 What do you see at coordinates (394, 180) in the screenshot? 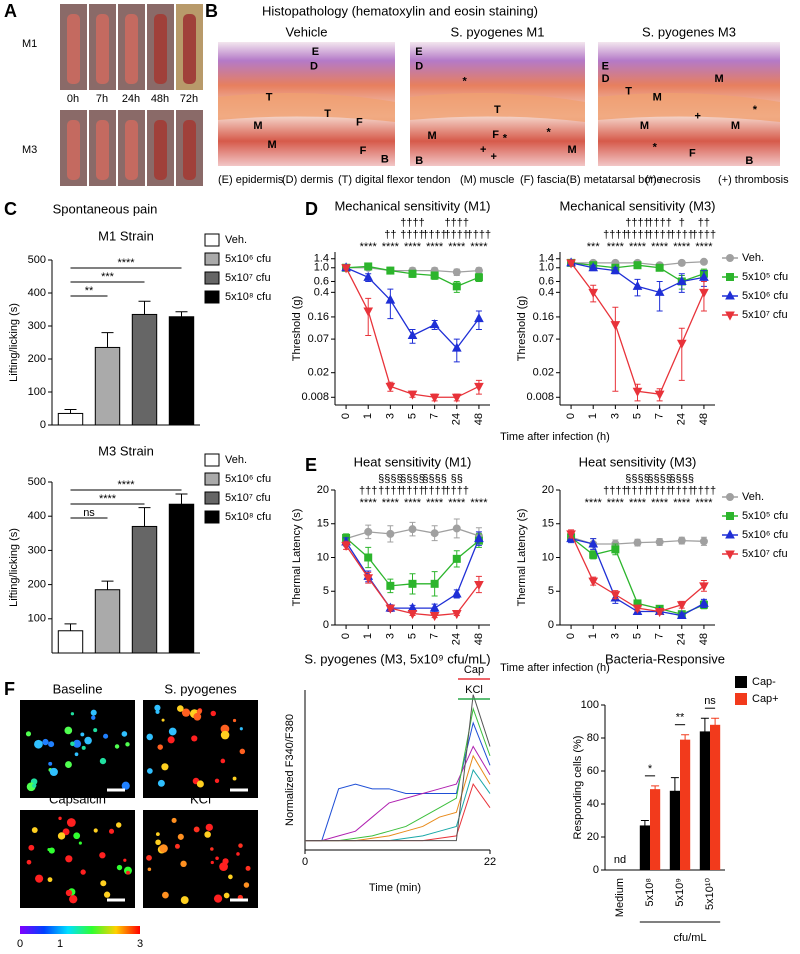
I see `key-item: (T) digital flexor tendon` at bounding box center [394, 180].